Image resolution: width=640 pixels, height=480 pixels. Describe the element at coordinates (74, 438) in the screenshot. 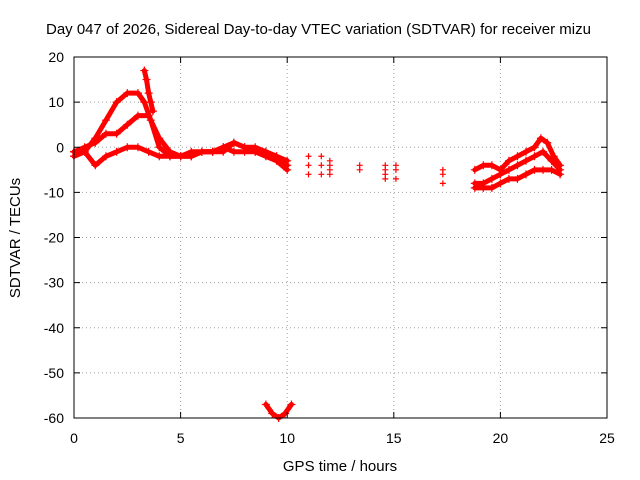

I see `x-tick-label: 0` at that location.